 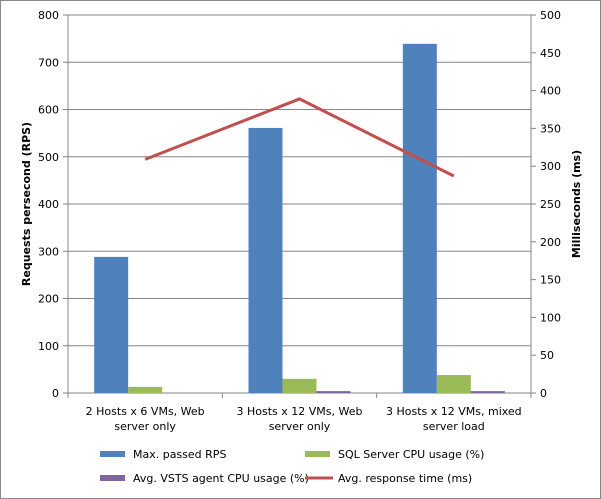 I want to click on left-tick-label: 800, so click(x=48, y=15).